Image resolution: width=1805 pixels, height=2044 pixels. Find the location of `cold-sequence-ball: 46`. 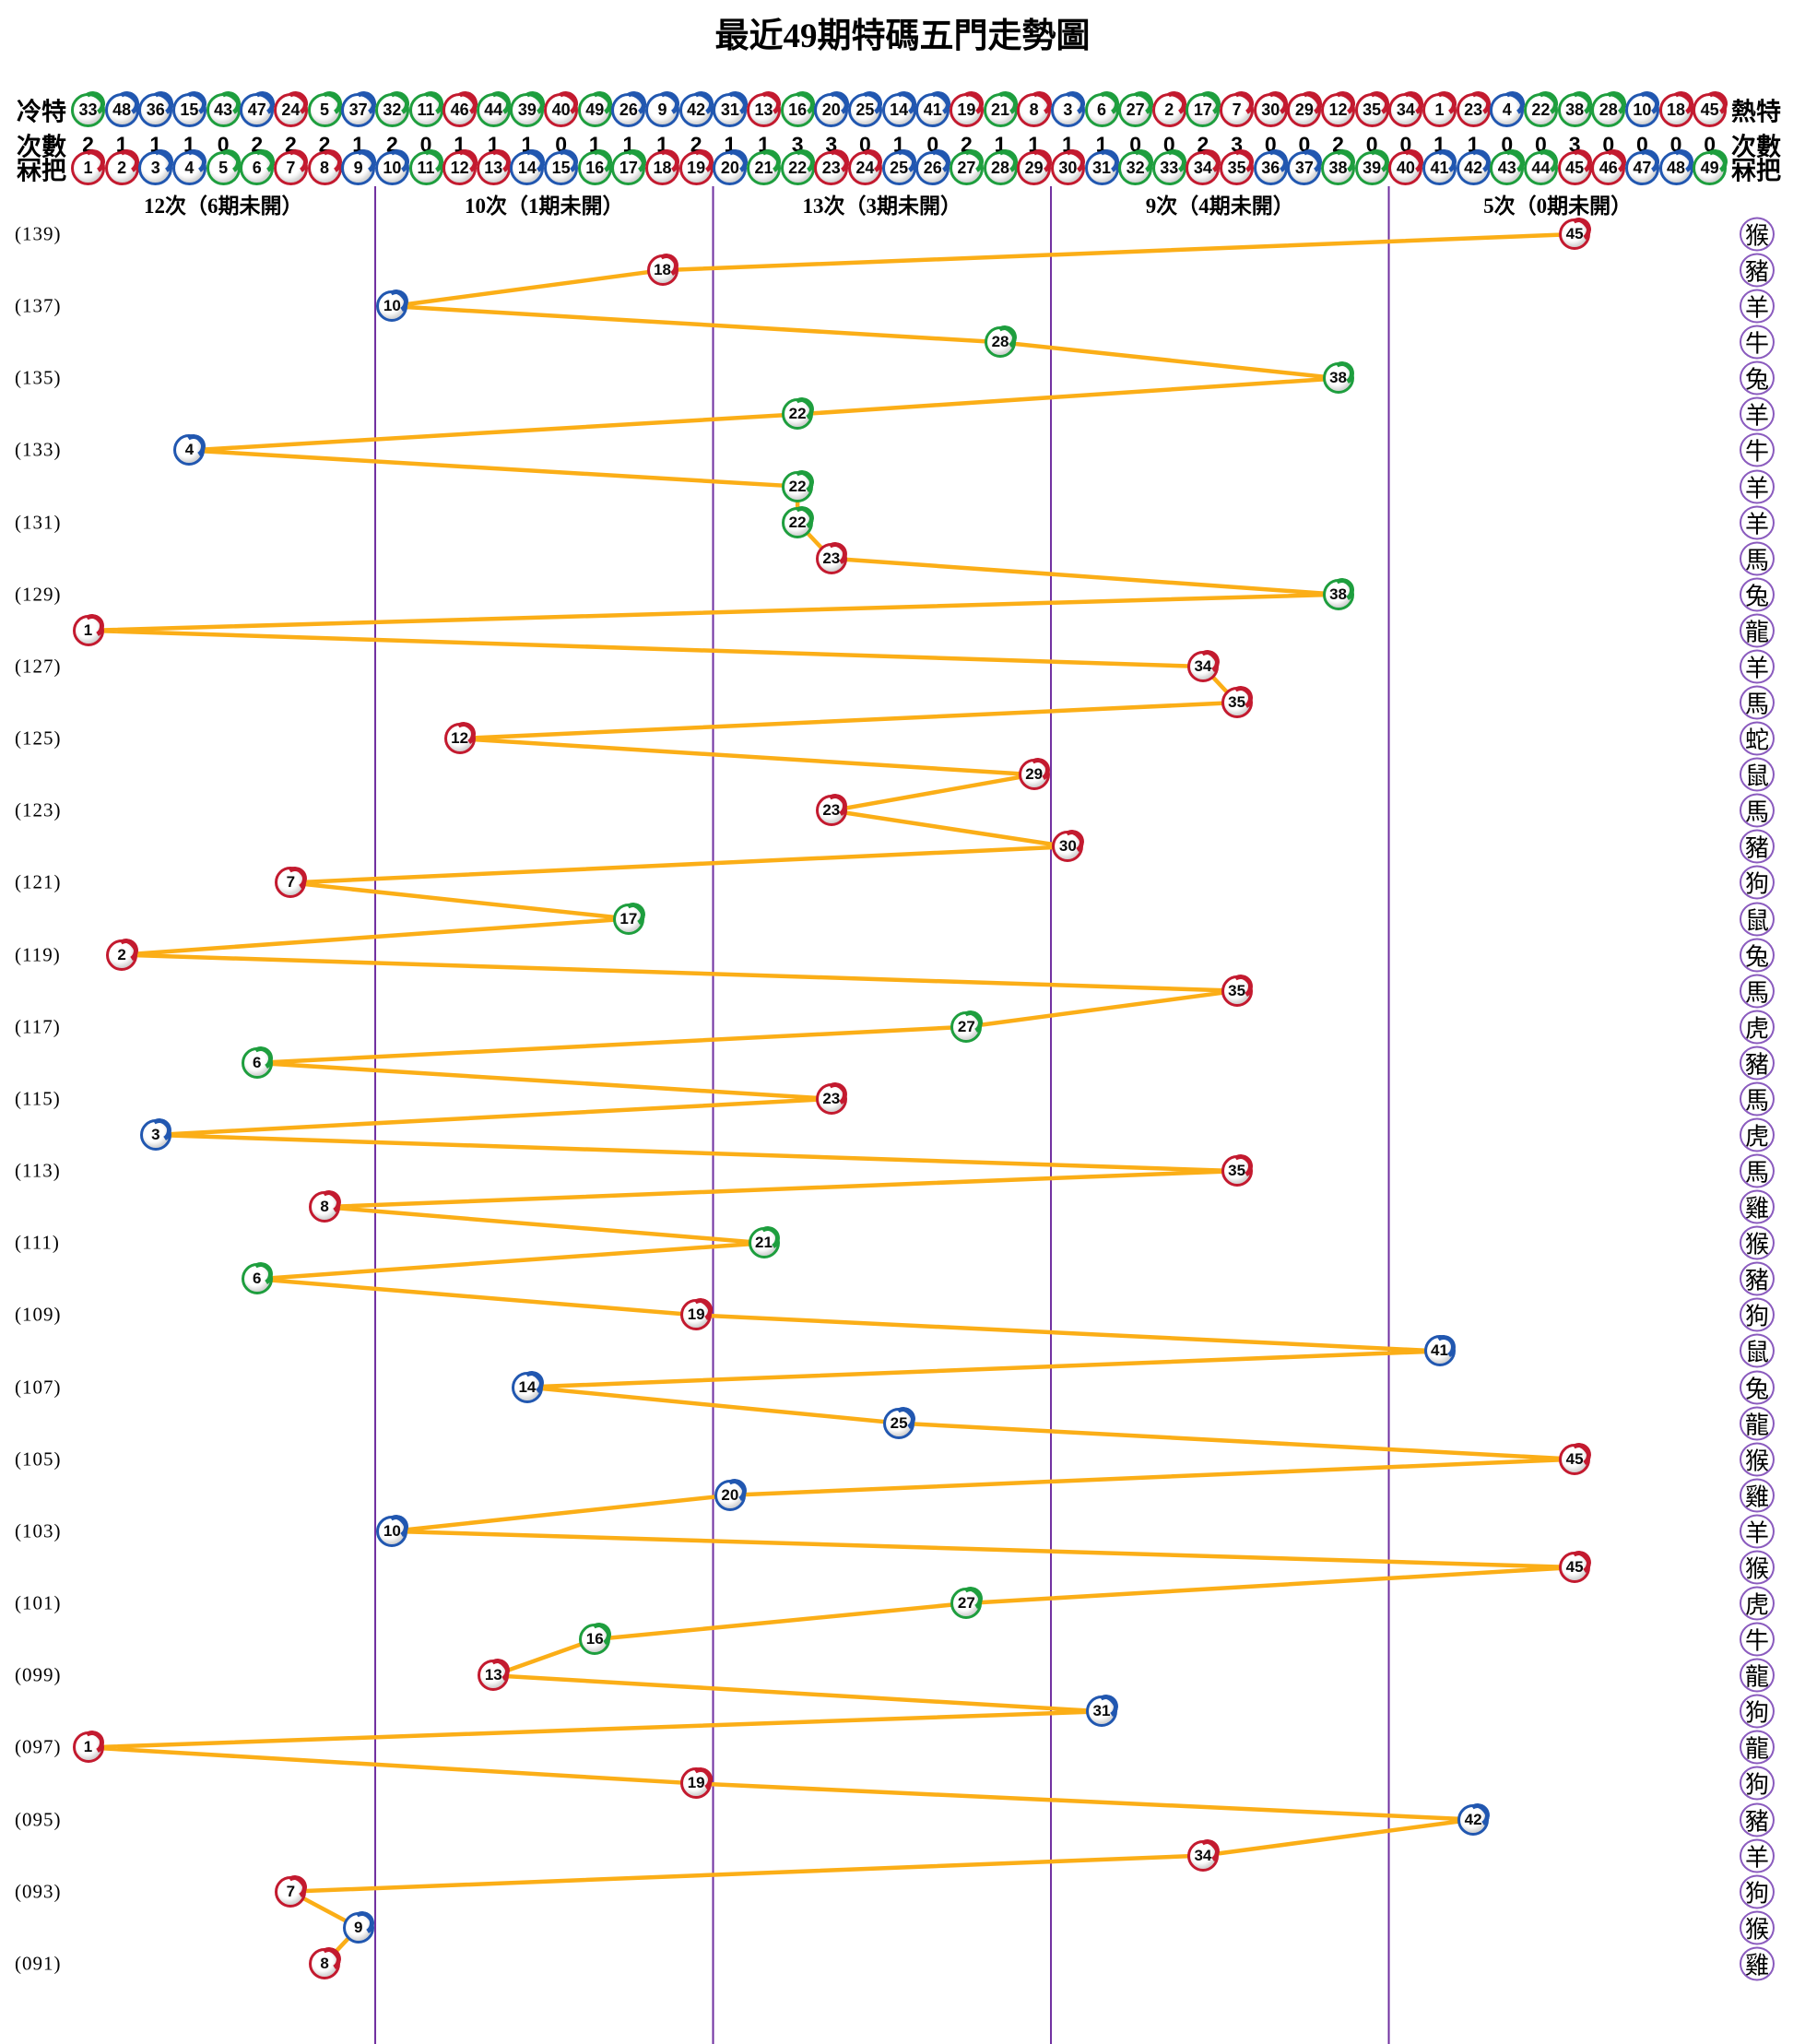

cold-sequence-ball: 46 is located at coordinates (460, 110).